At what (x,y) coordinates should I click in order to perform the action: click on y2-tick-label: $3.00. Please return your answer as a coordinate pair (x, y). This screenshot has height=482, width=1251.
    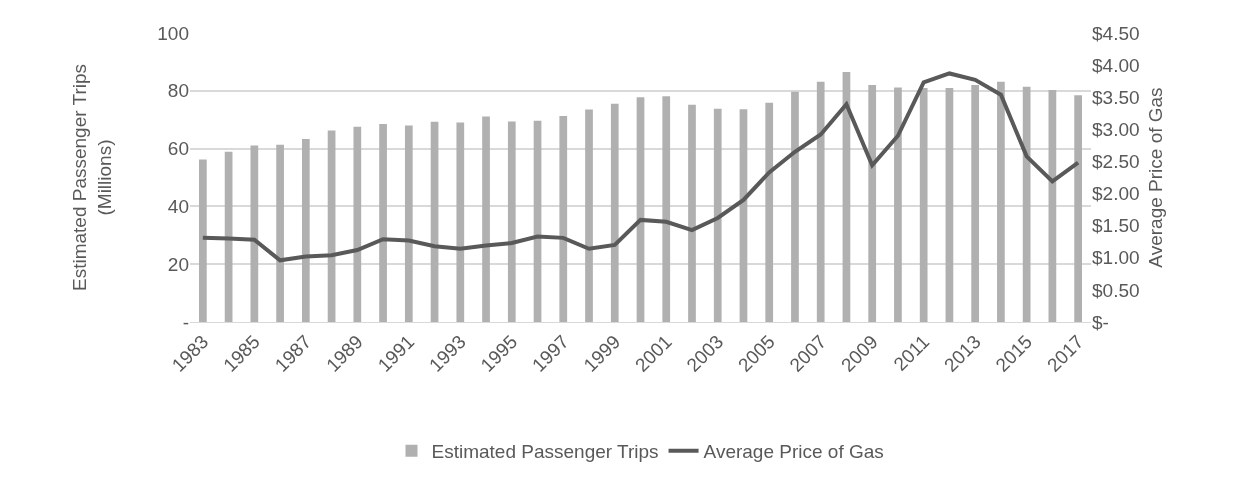
    Looking at the image, I should click on (1116, 129).